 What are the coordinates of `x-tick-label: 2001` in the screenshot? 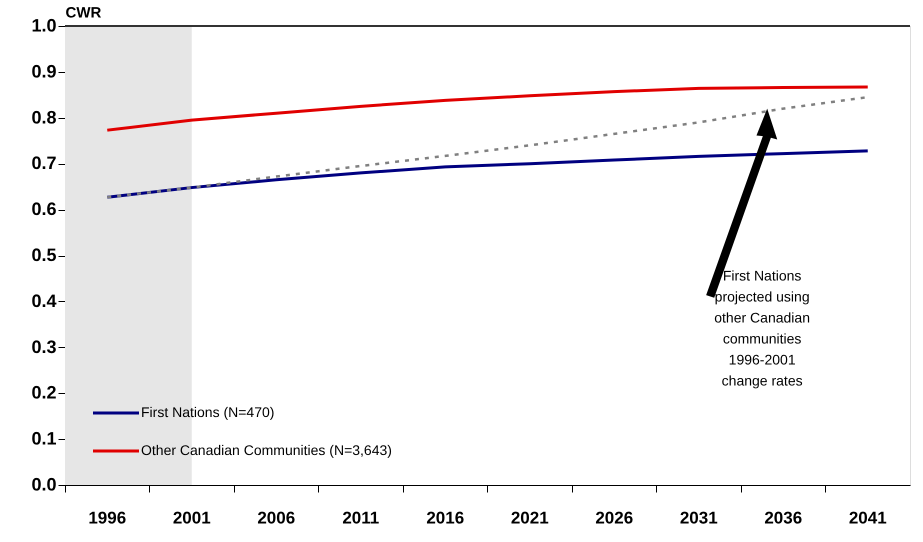 It's located at (191, 518).